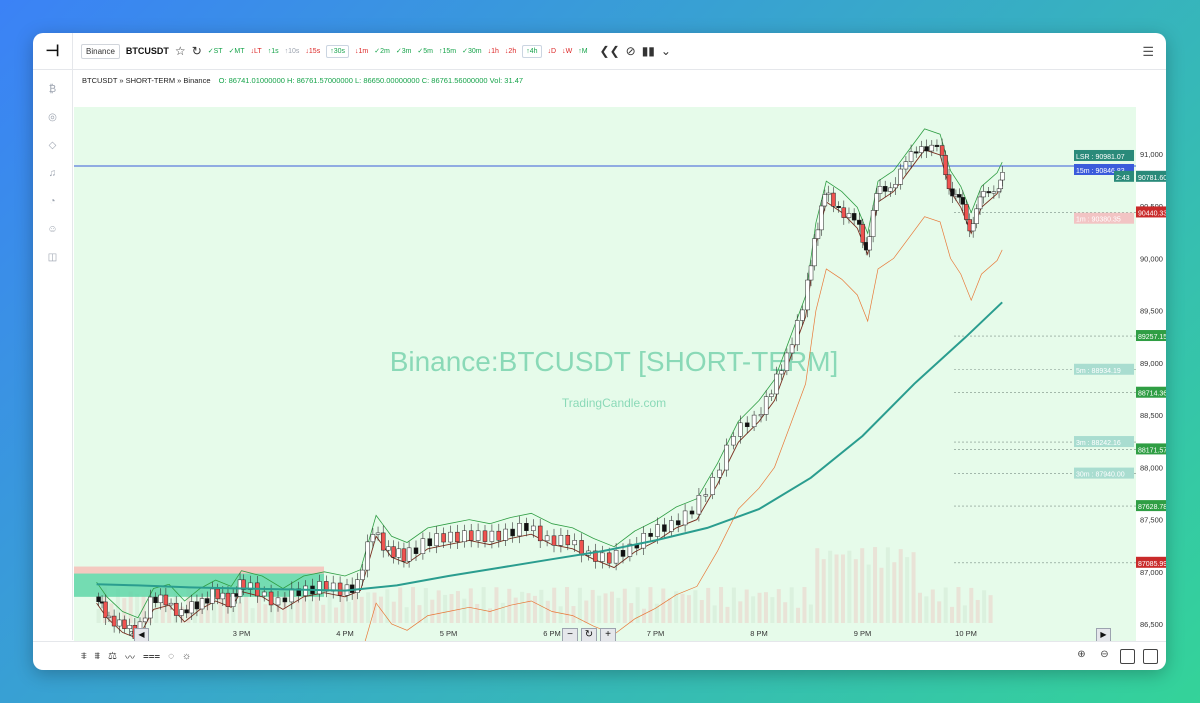 The width and height of the screenshot is (1200, 703). I want to click on diamond-icon: ◇, so click(52, 145).